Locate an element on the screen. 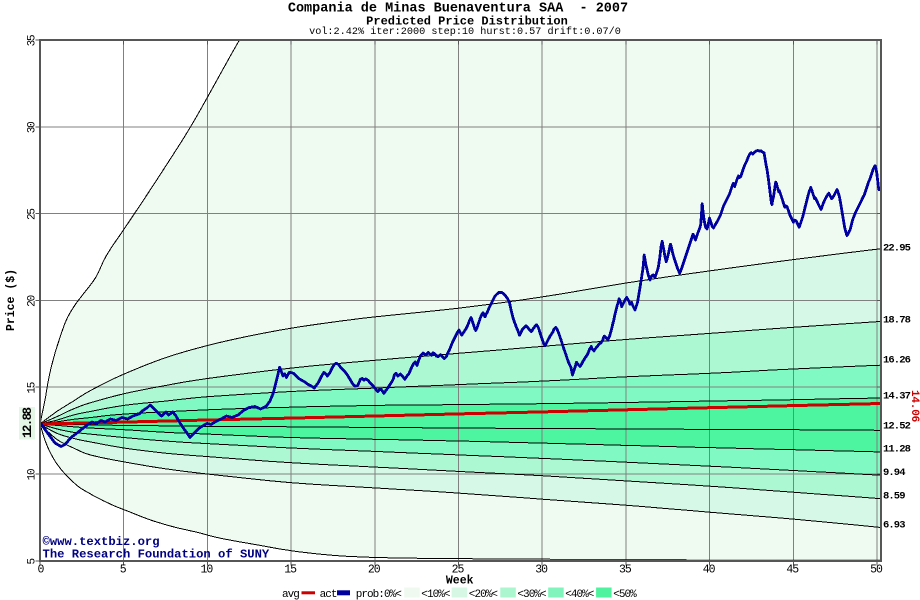 The width and height of the screenshot is (920, 600). svg-text: prob:0%< is located at coordinates (379, 594).